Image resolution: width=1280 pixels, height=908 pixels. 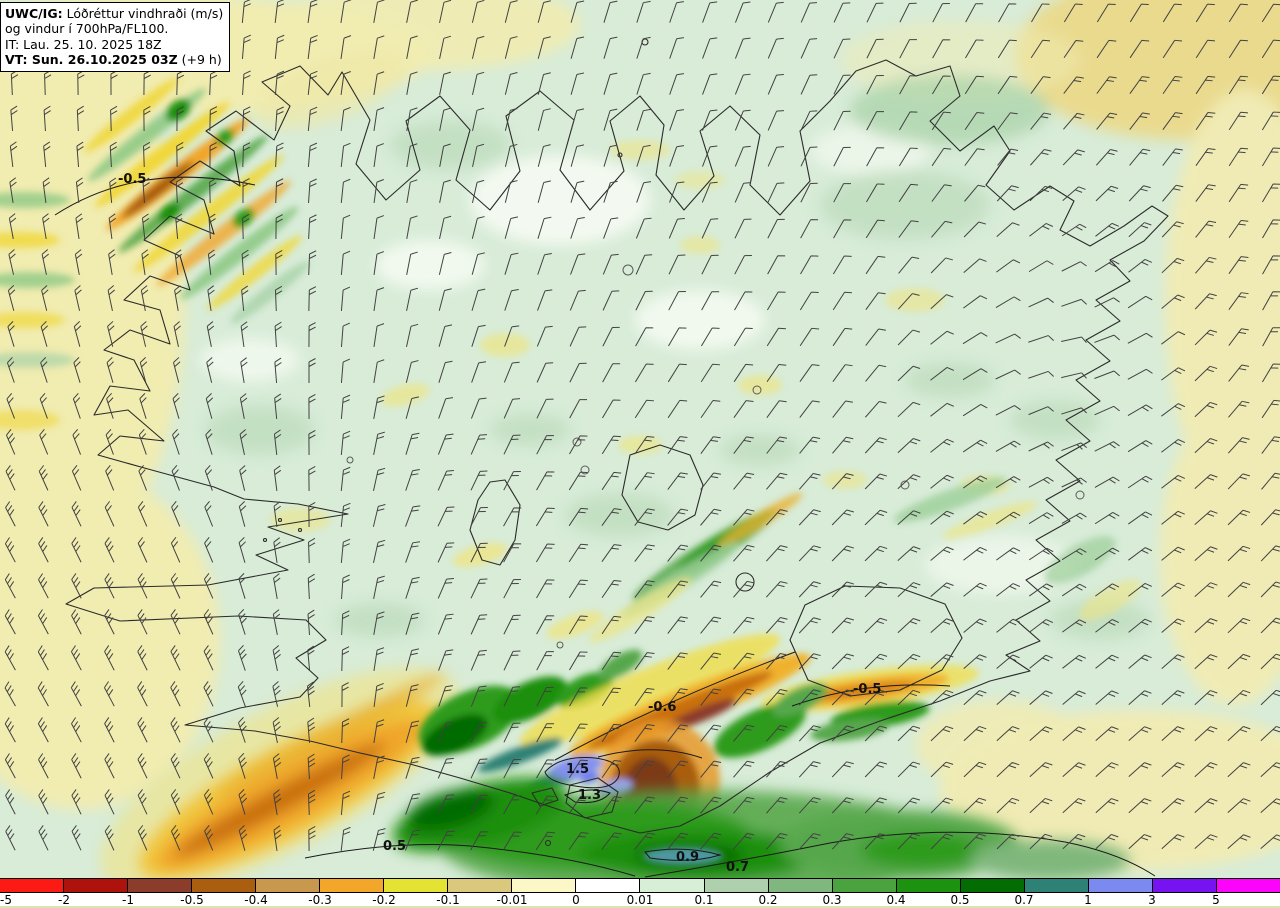 I want to click on valid-time: VT: Sun. 26.10.2025 03Z, so click(x=91, y=59).